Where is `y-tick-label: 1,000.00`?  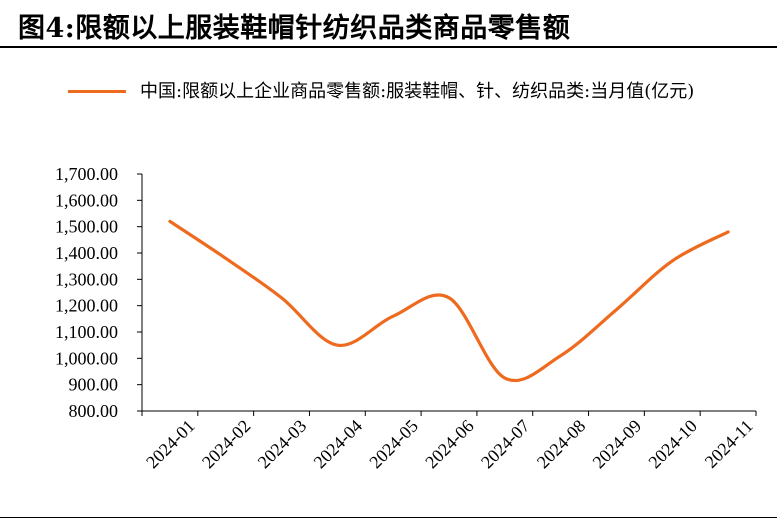
y-tick-label: 1,000.00 is located at coordinates (86, 358).